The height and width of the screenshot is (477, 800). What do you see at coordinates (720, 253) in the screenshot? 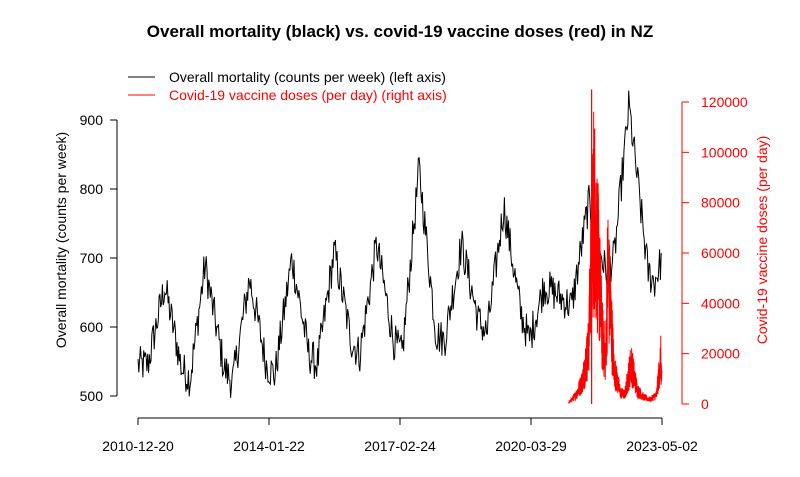
I see `right-tick-label: 60000` at bounding box center [720, 253].